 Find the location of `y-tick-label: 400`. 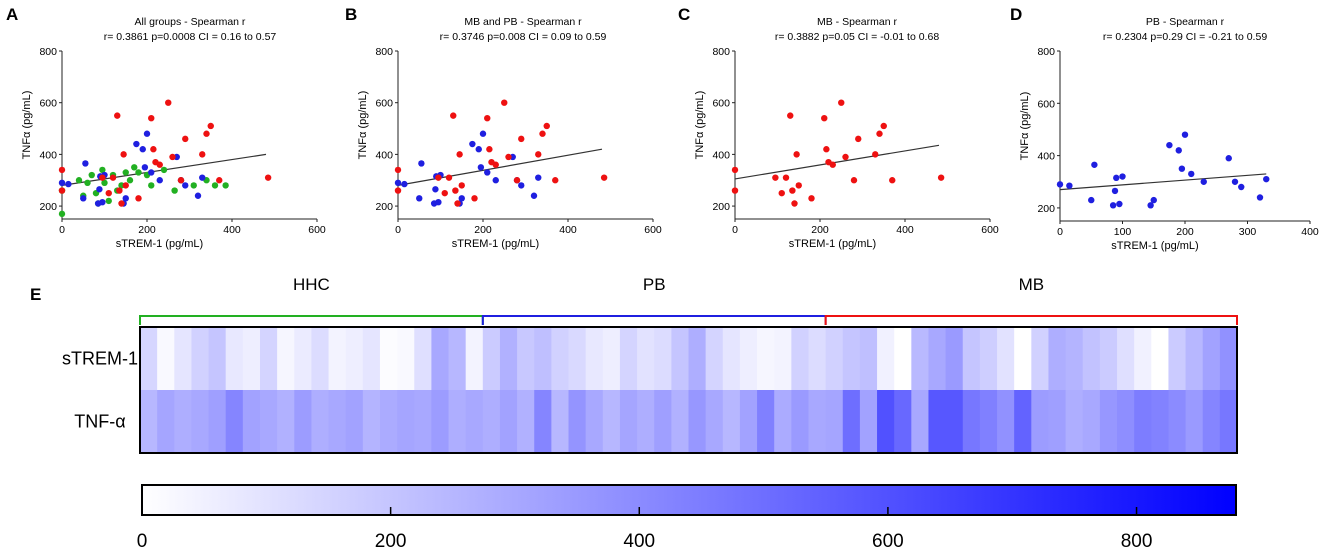

y-tick-label: 400 is located at coordinates (721, 155).